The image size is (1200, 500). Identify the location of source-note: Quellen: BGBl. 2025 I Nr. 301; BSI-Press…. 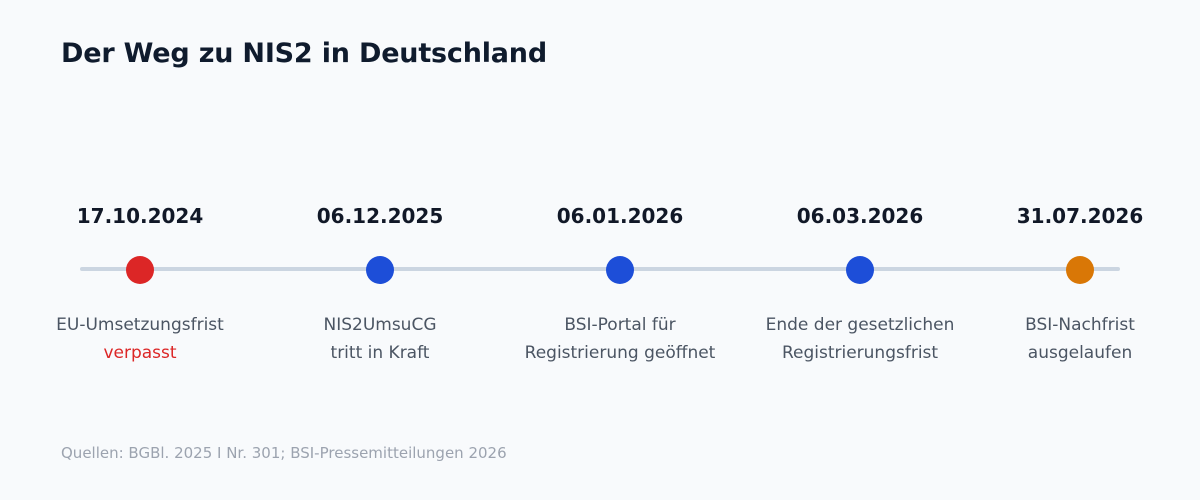
(284, 453).